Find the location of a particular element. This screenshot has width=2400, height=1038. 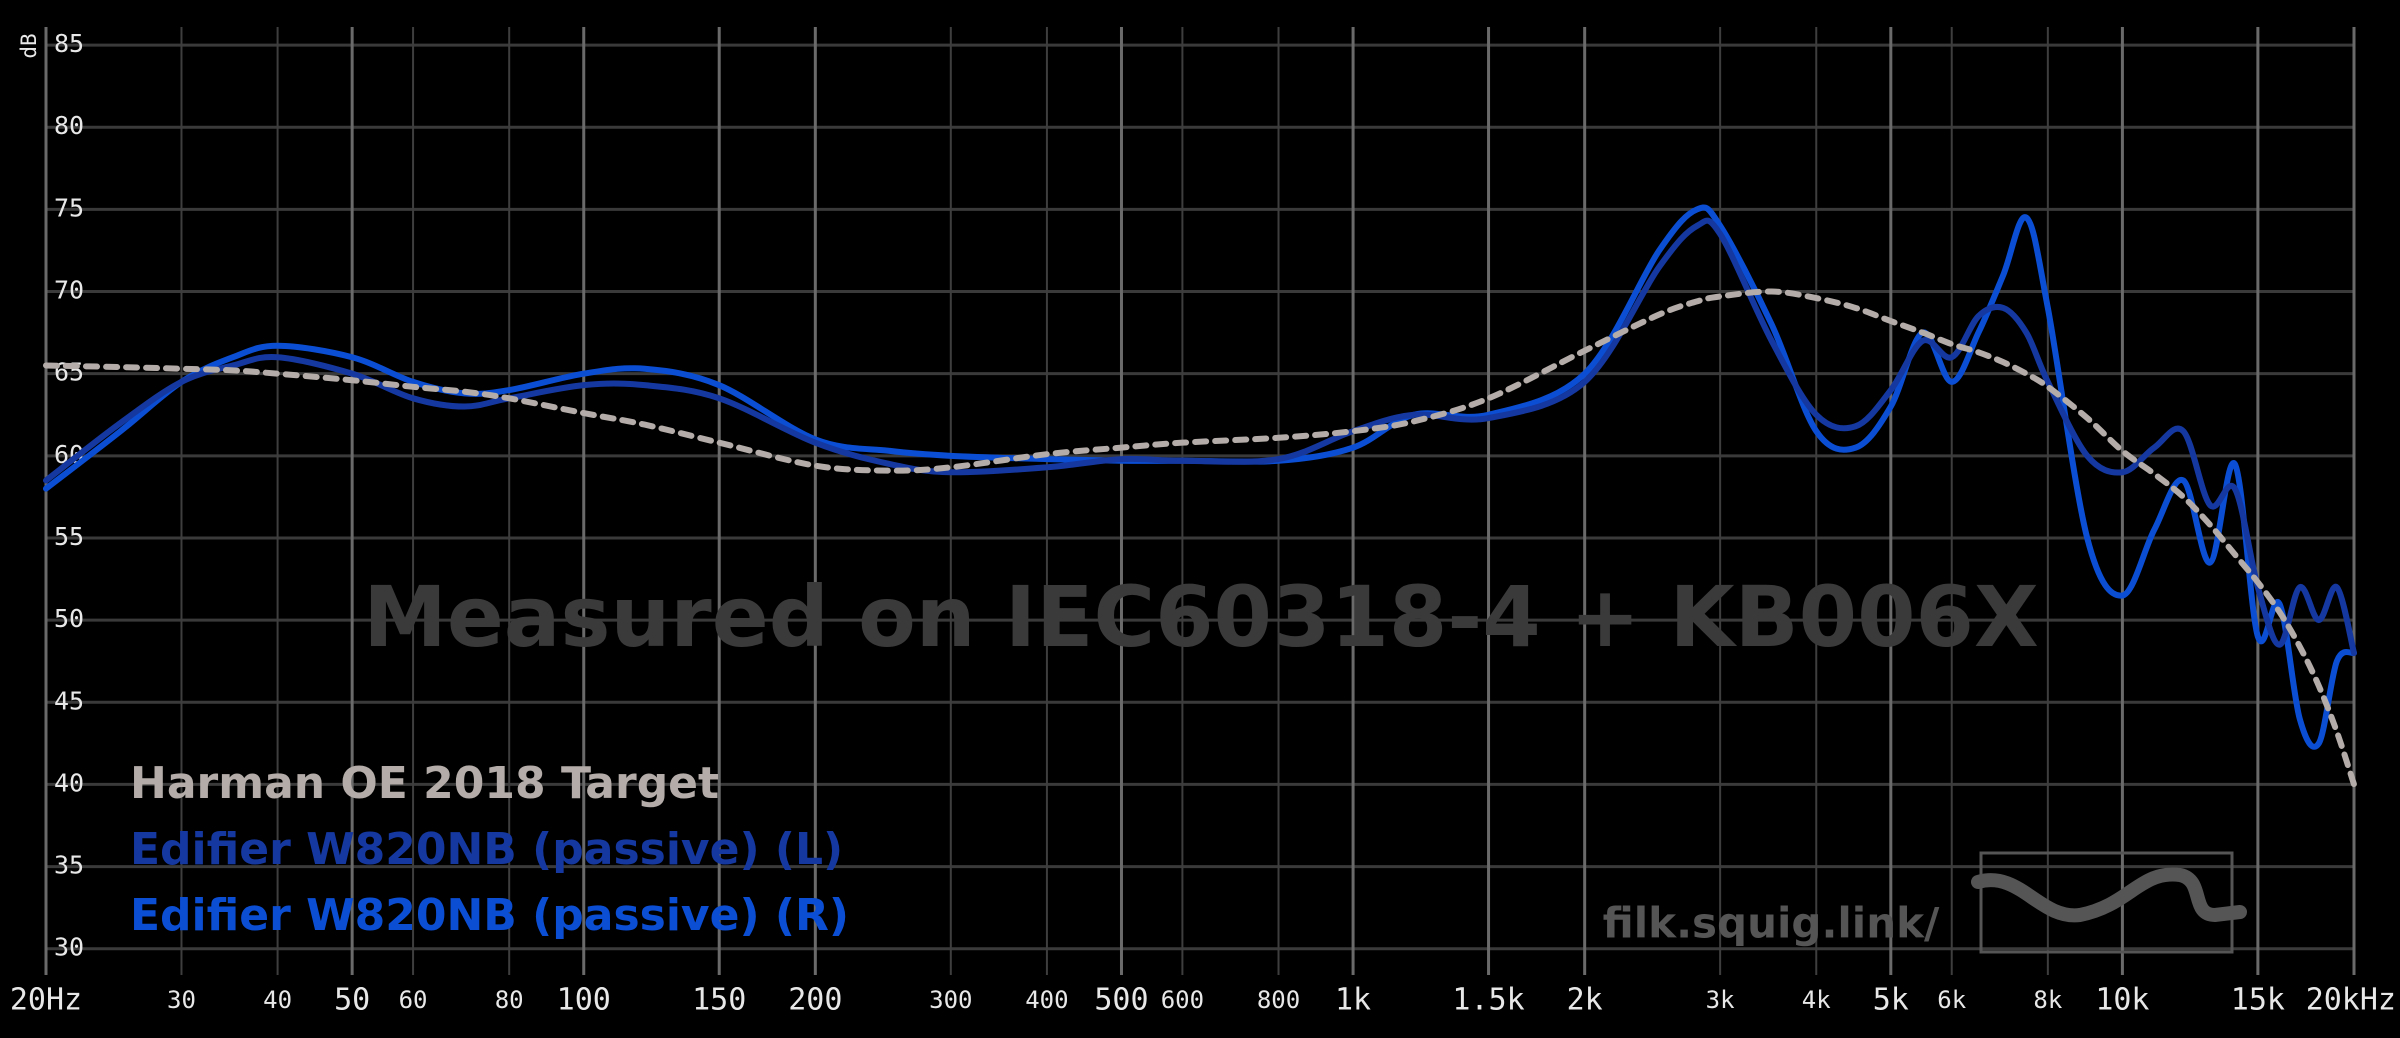

x-tick-label: 1.5k is located at coordinates (1488, 1000).